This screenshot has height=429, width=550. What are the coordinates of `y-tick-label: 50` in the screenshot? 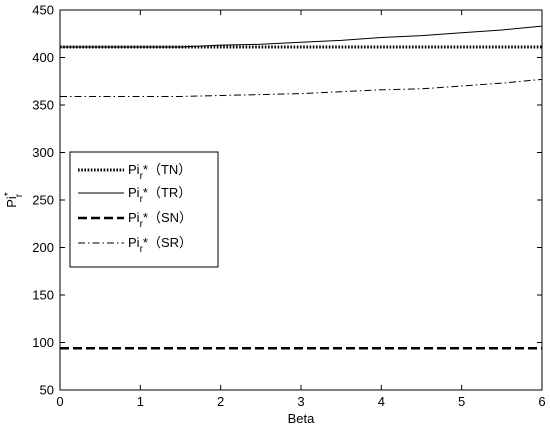 It's located at (47, 390).